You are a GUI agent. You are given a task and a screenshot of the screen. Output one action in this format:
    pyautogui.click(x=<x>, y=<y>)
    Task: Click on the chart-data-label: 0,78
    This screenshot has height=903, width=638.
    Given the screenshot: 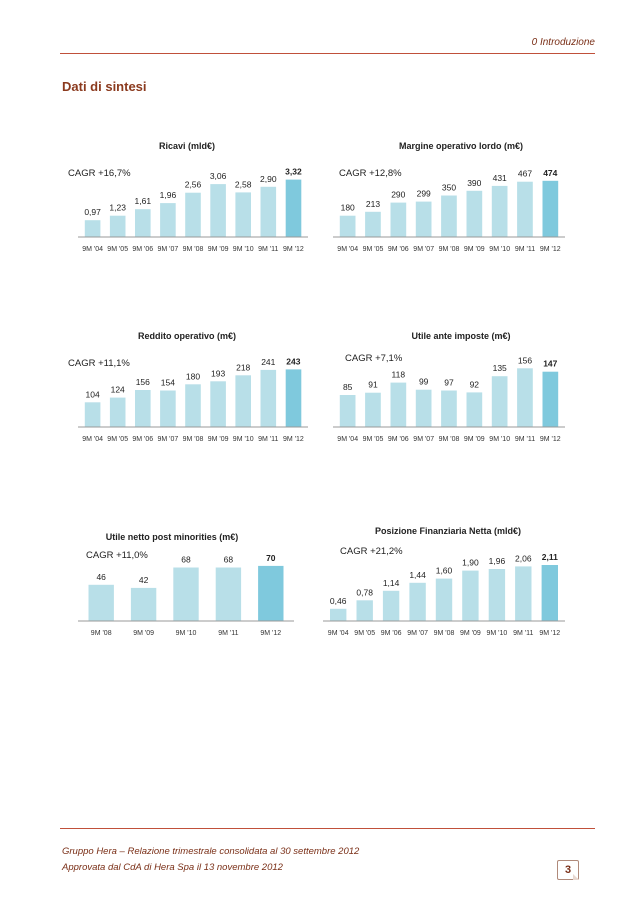 What is the action you would take?
    pyautogui.click(x=364, y=592)
    